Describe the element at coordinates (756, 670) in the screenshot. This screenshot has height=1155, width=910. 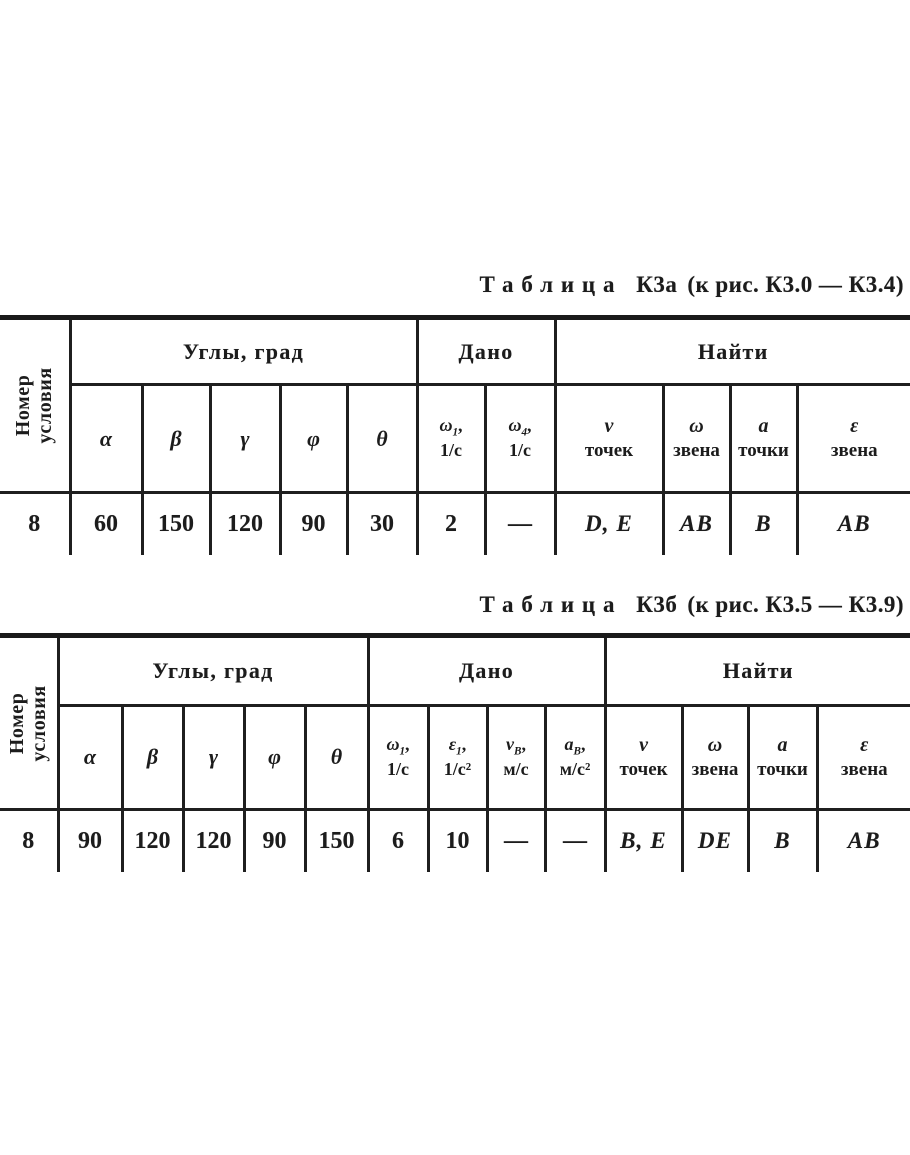
I see `table-b-group-naiti: Найти` at that location.